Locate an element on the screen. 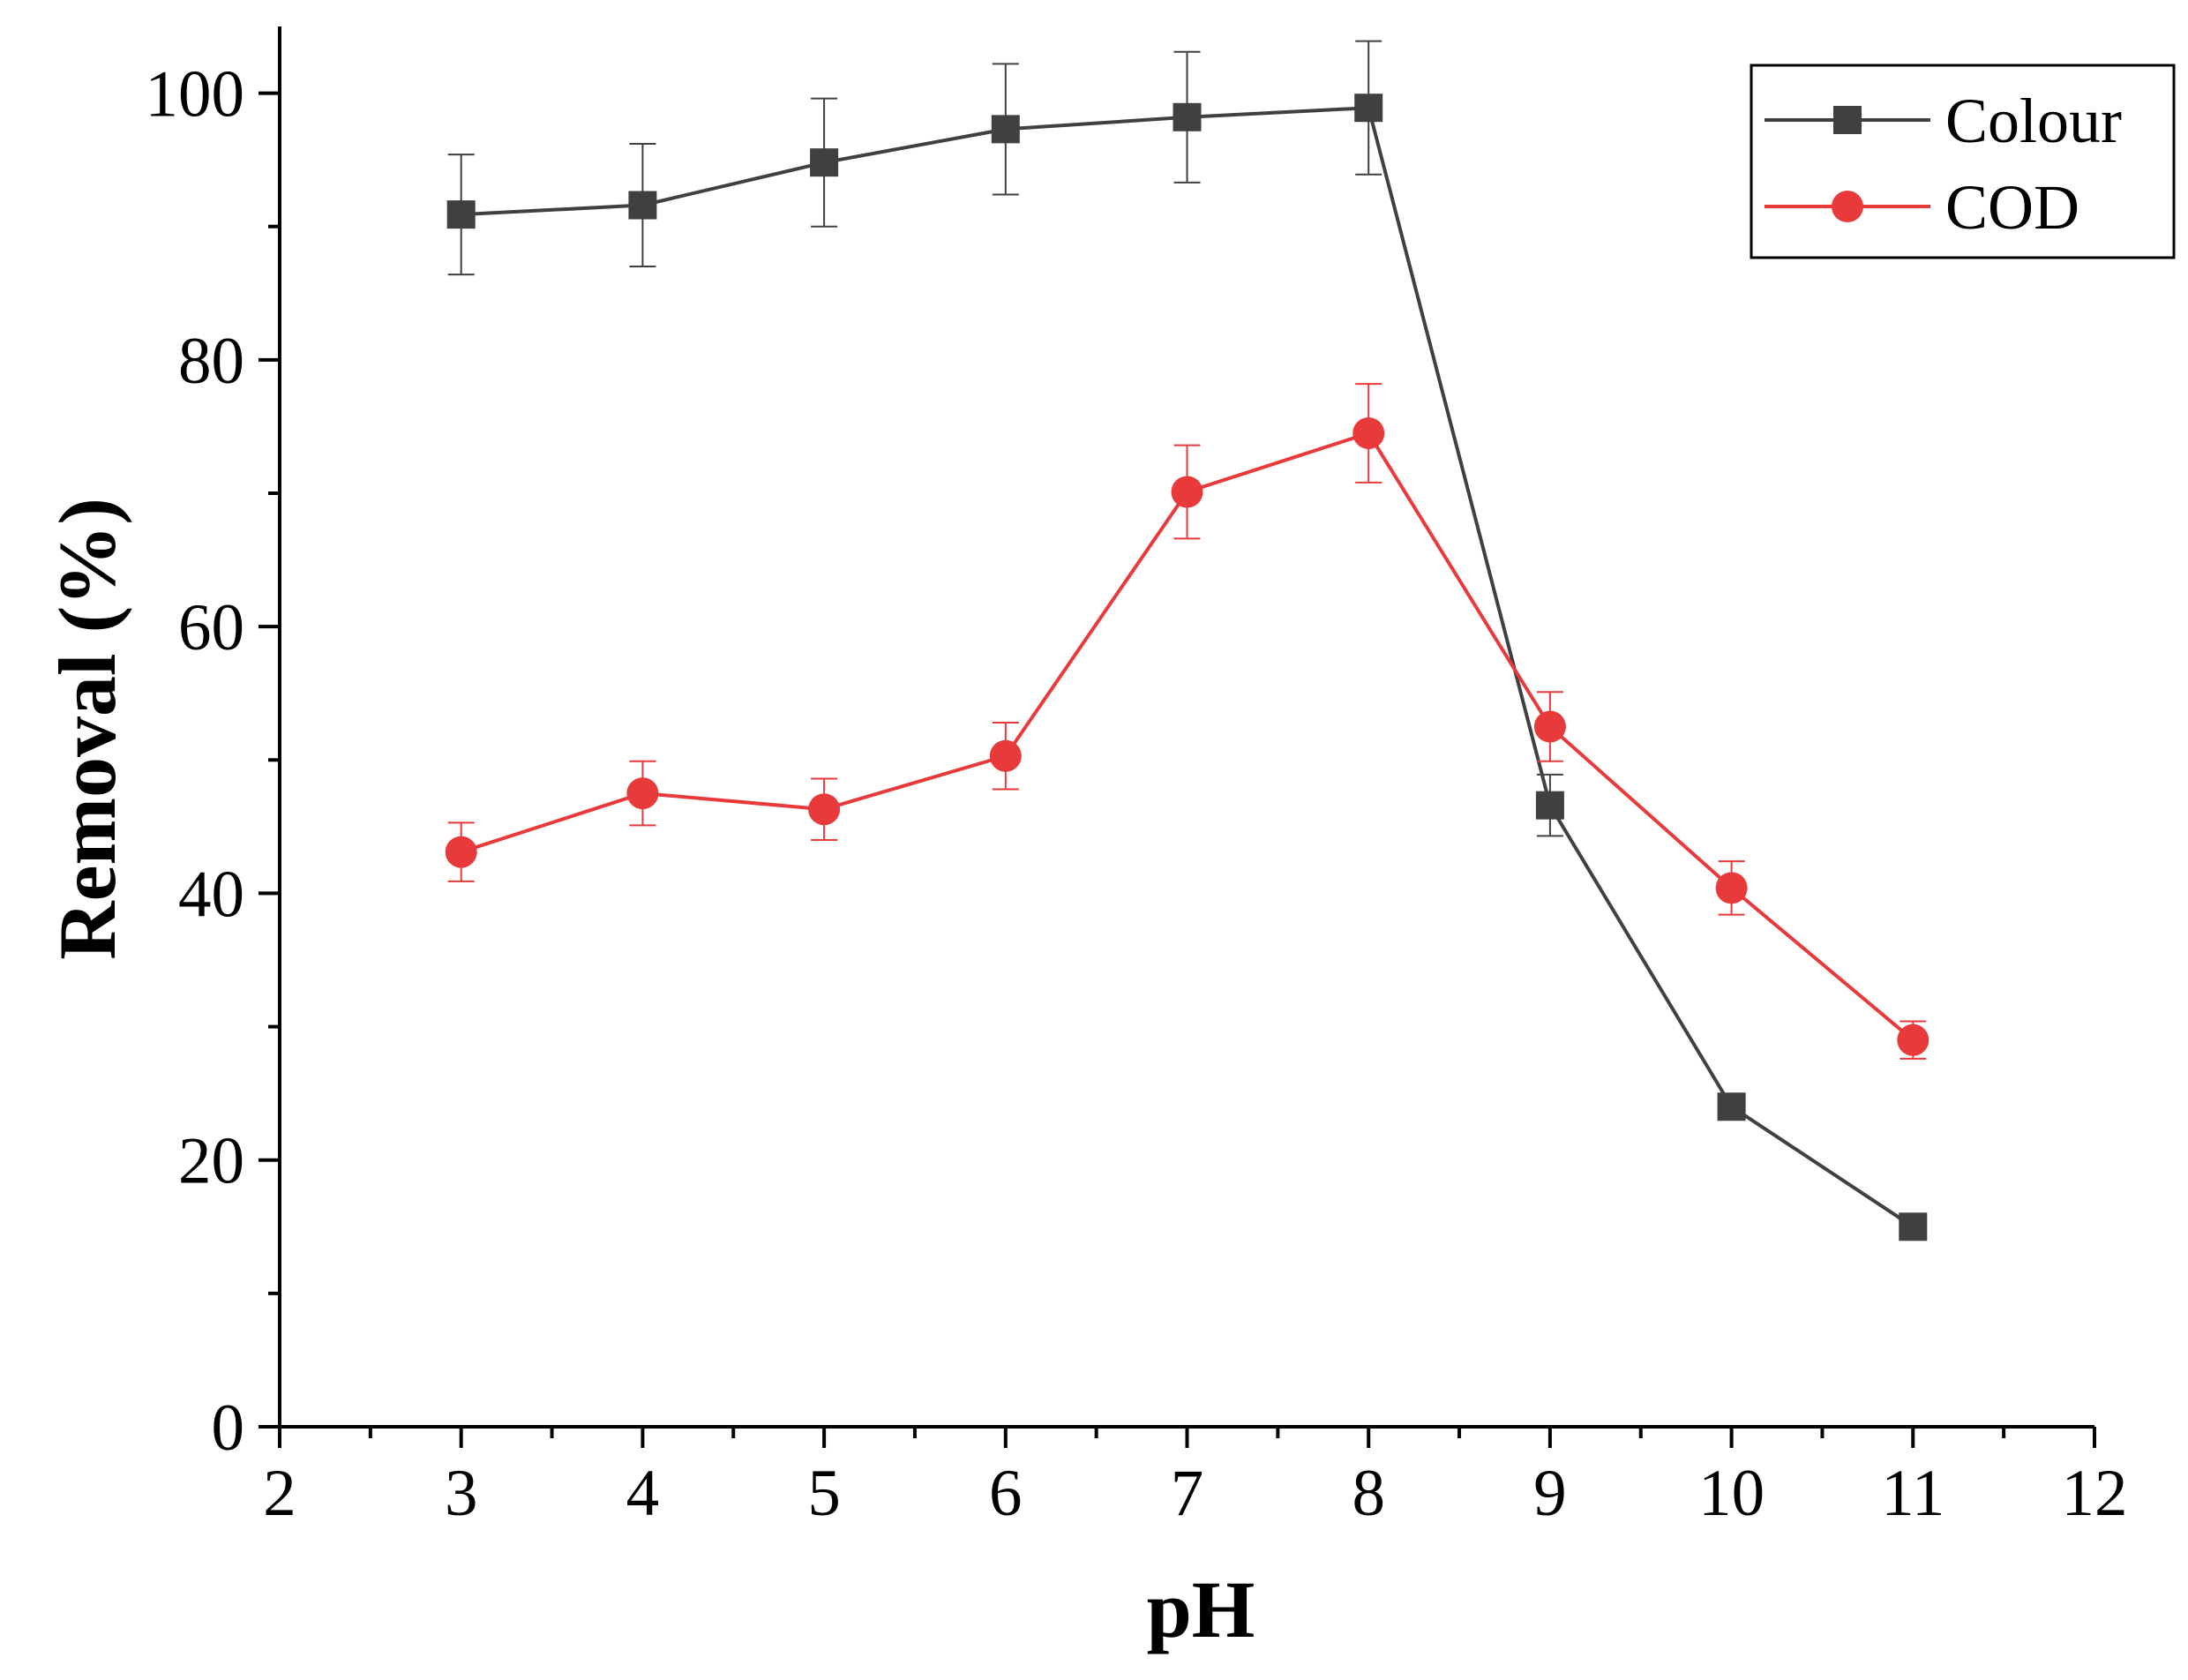  x-tick-label: 4 is located at coordinates (643, 1493).